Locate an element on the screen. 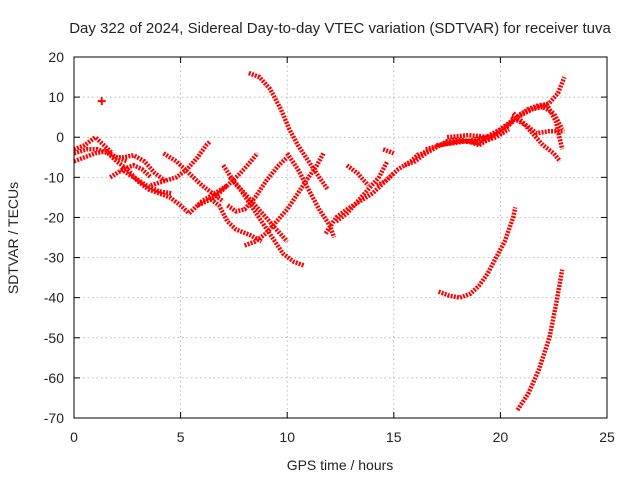  y-tick-label: 10 is located at coordinates (56, 97).